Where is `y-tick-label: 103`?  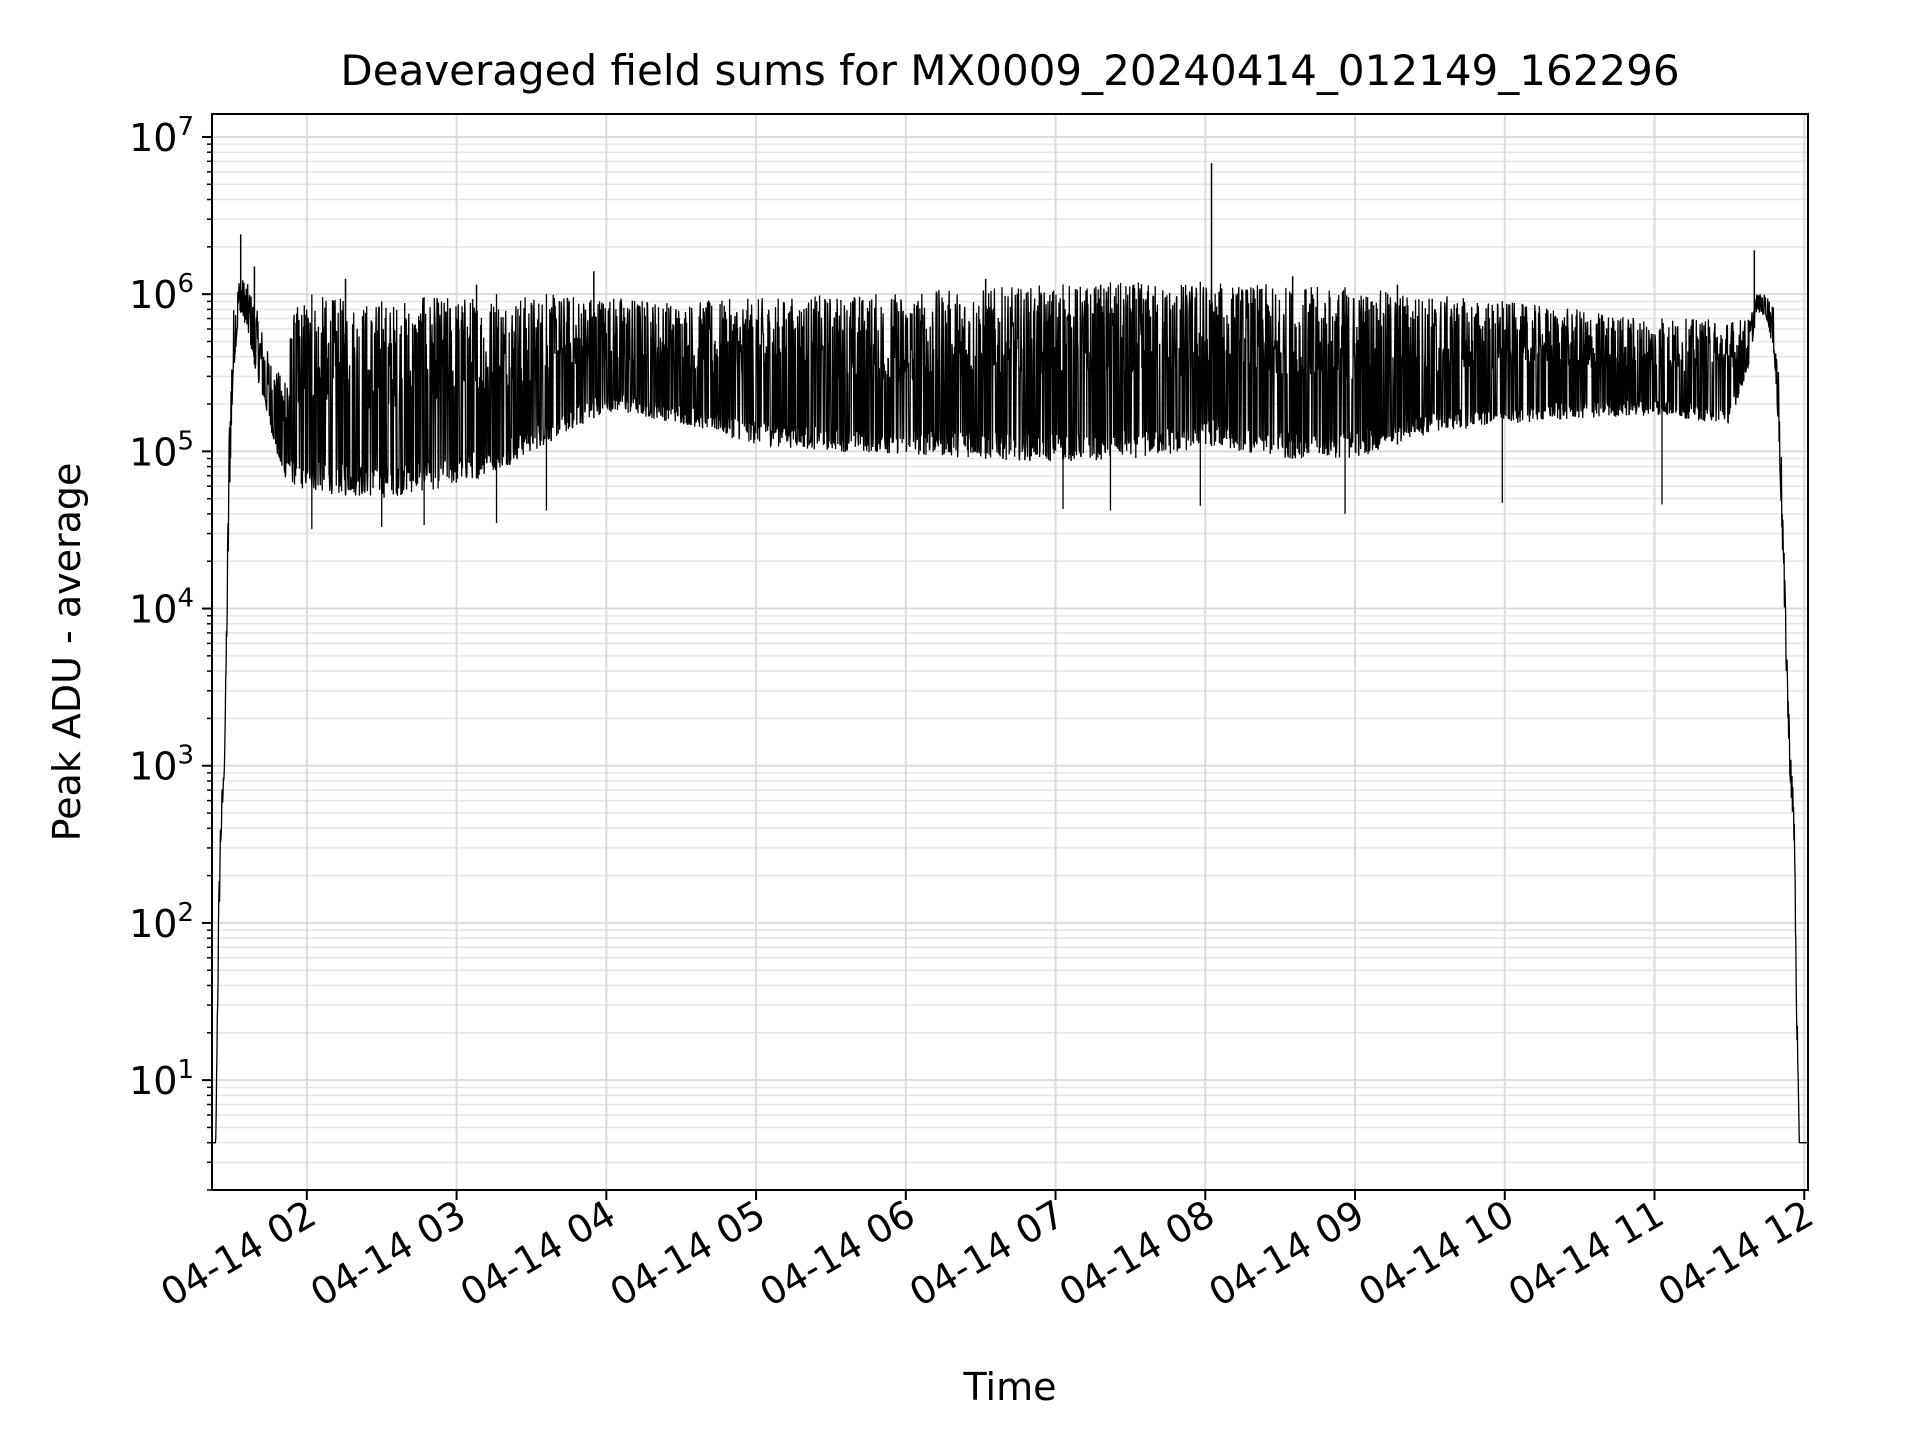
y-tick-label: 103 is located at coordinates (161, 765).